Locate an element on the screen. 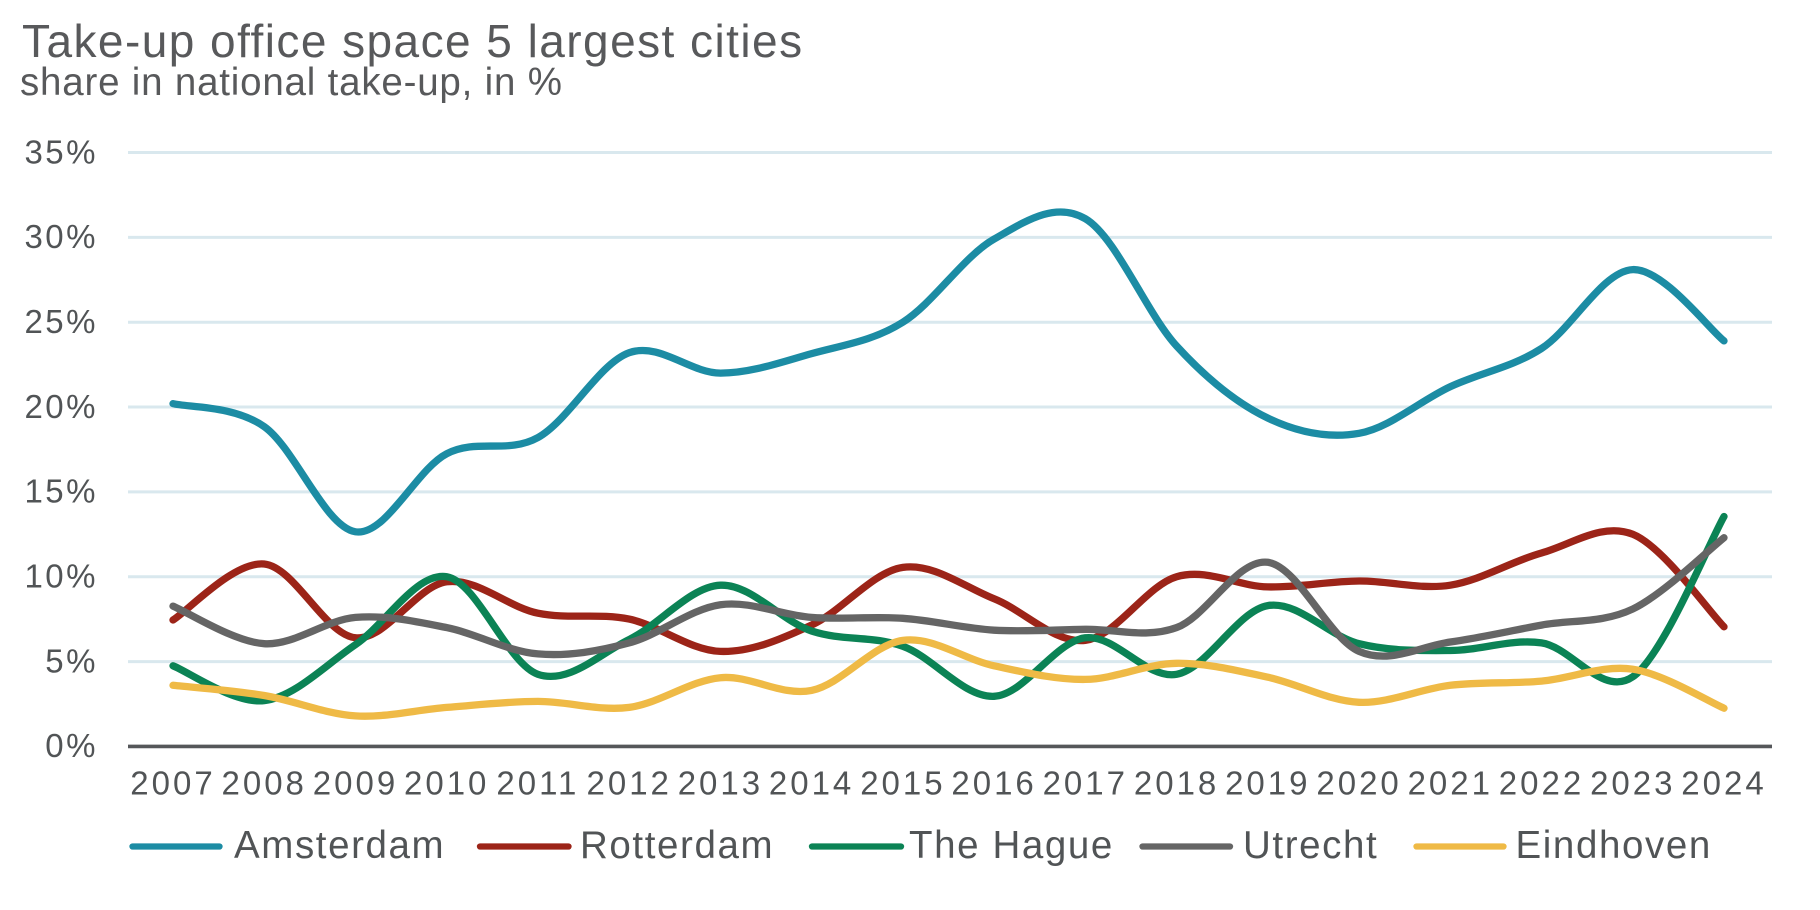  svg-text: 20% is located at coordinates (61, 406).